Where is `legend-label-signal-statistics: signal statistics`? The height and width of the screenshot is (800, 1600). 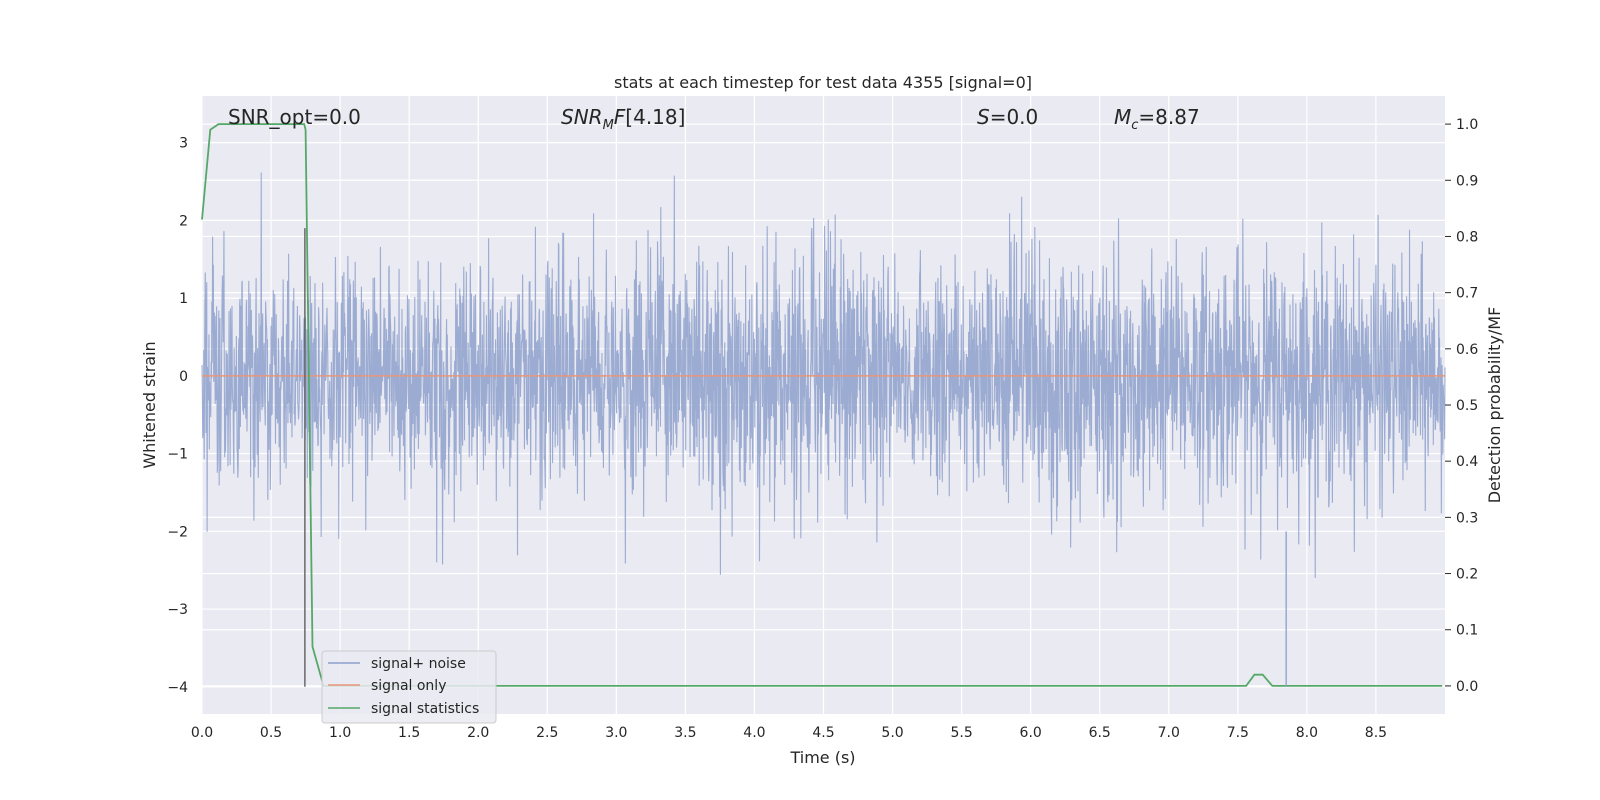 legend-label-signal-statistics: signal statistics is located at coordinates (425, 709).